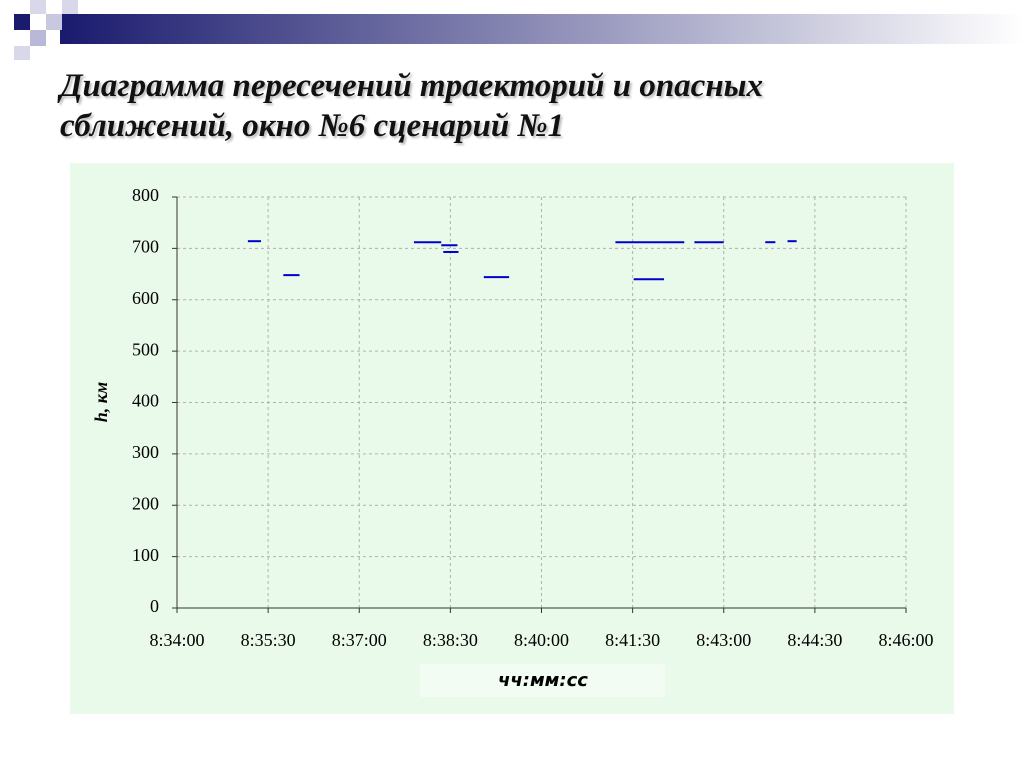 This screenshot has width=1024, height=768. Describe the element at coordinates (145, 555) in the screenshot. I see `y-tick-label: 100` at that location.